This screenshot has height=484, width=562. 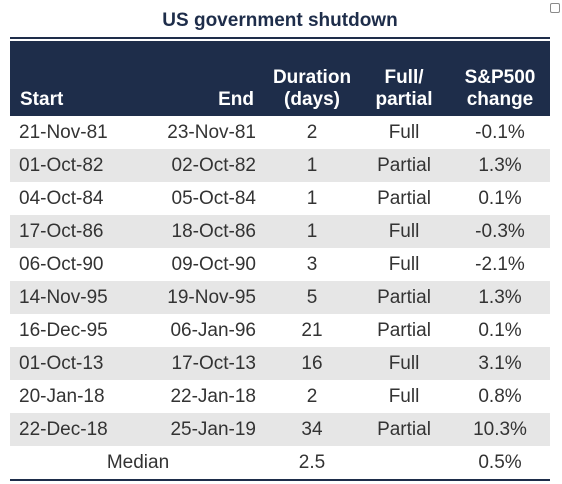 I want to click on cell-start: 01-Oct-82, so click(x=61, y=165).